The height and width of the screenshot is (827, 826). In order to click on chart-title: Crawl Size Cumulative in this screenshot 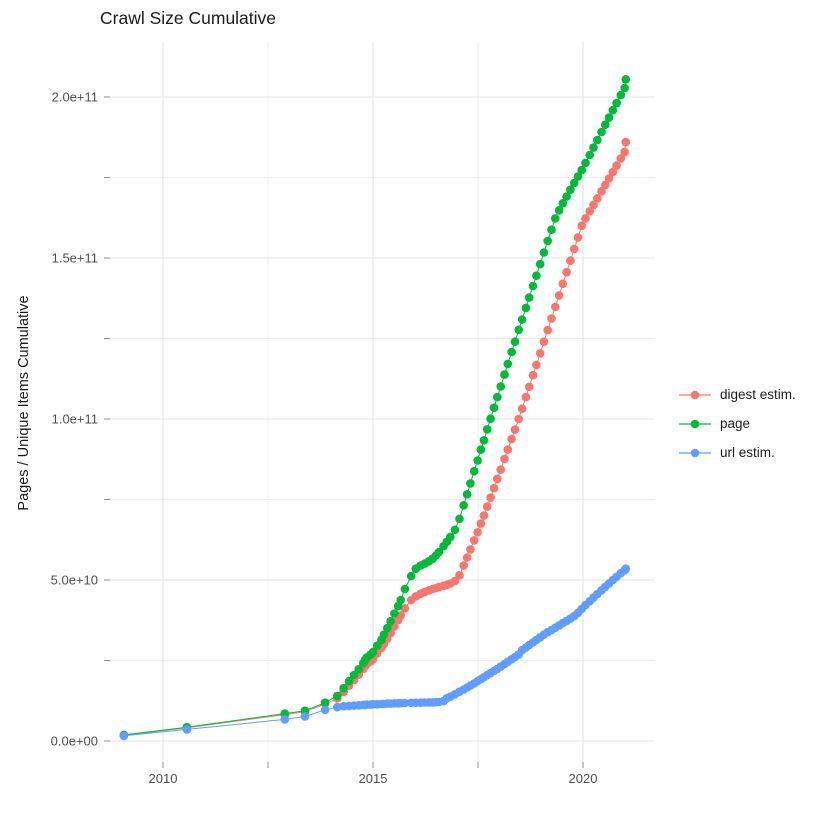, I will do `click(188, 18)`.